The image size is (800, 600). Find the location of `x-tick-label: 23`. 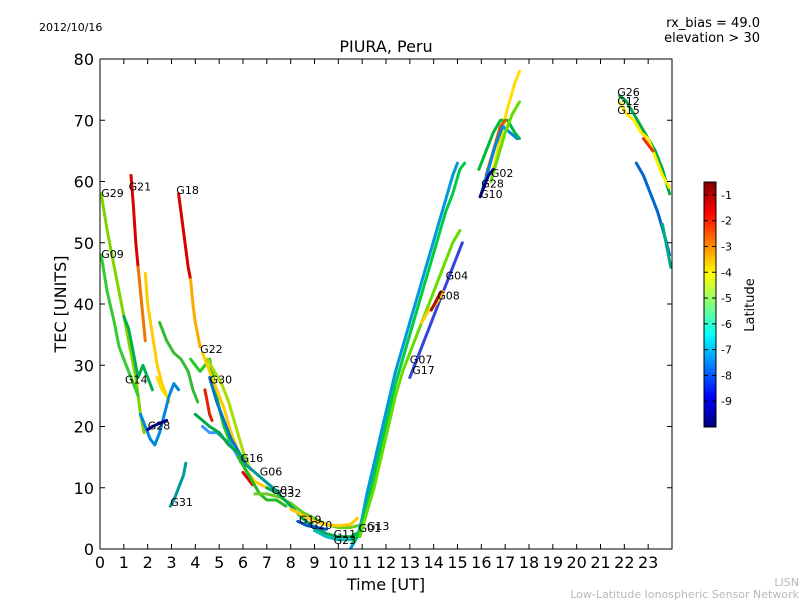

x-tick-label: 23 is located at coordinates (648, 562).